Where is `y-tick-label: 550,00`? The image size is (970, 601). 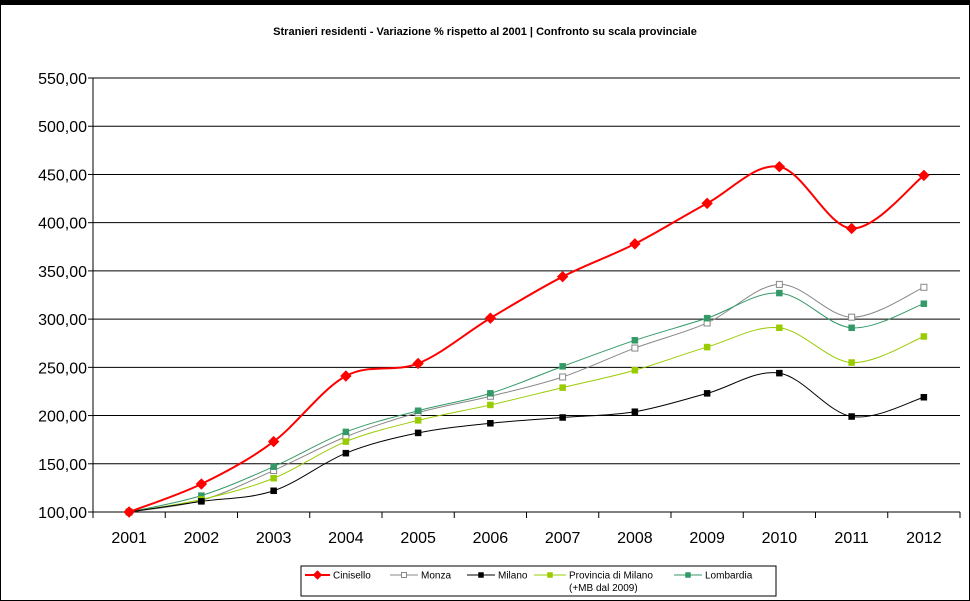 y-tick-label: 550,00 is located at coordinates (62, 79).